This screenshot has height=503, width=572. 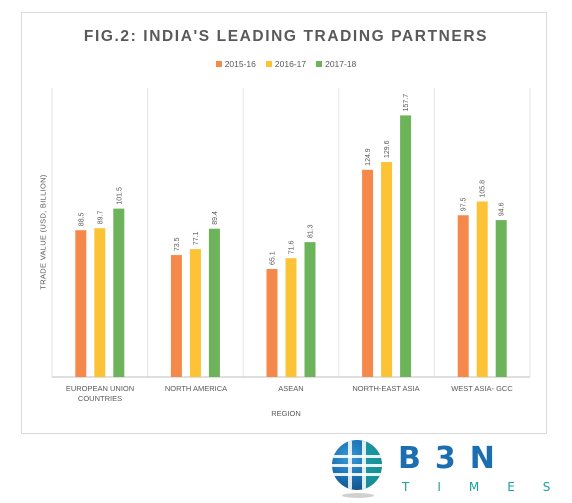 I want to click on logo-sub: TIMES, so click(x=487, y=487).